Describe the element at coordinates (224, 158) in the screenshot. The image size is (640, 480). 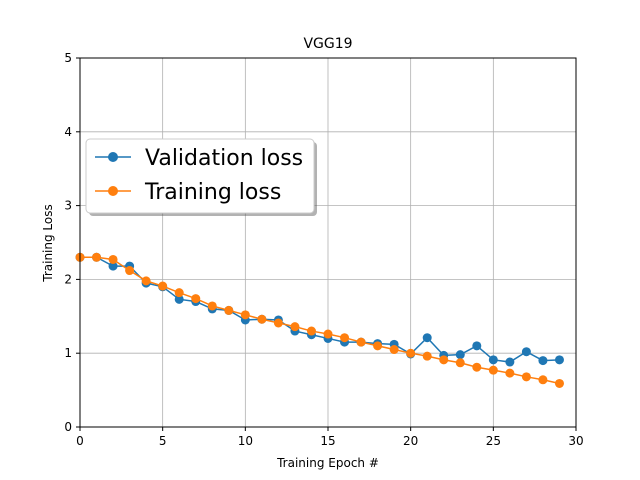
I see `legend-label-validation: Validation loss` at that location.